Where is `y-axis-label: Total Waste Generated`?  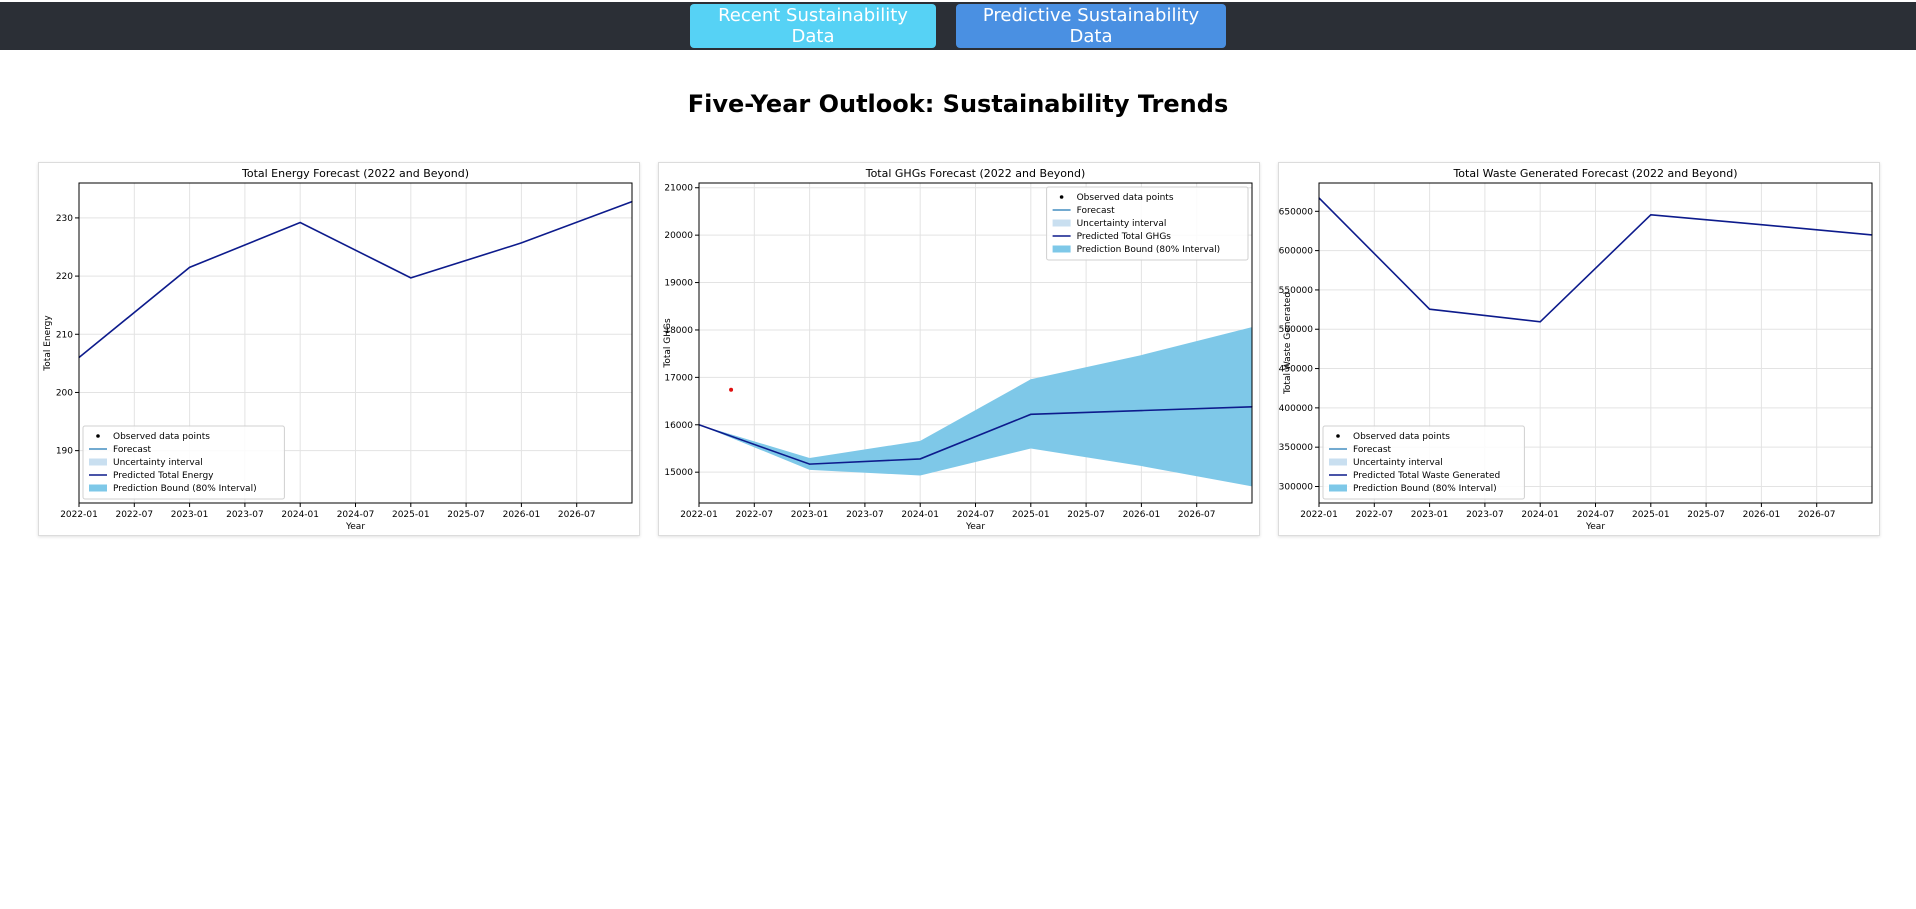 y-axis-label: Total Waste Generated is located at coordinates (1288, 343).